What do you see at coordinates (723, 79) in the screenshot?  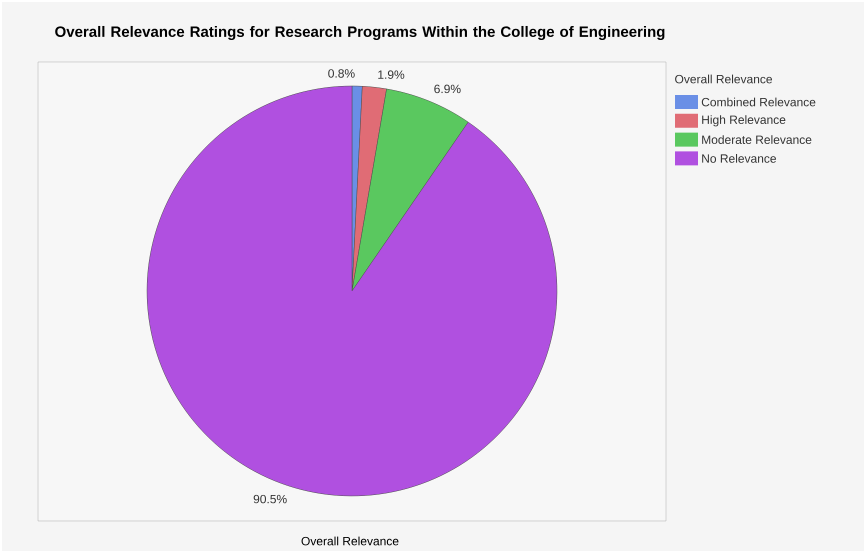 I see `legend-title: Overall Relevance` at bounding box center [723, 79].